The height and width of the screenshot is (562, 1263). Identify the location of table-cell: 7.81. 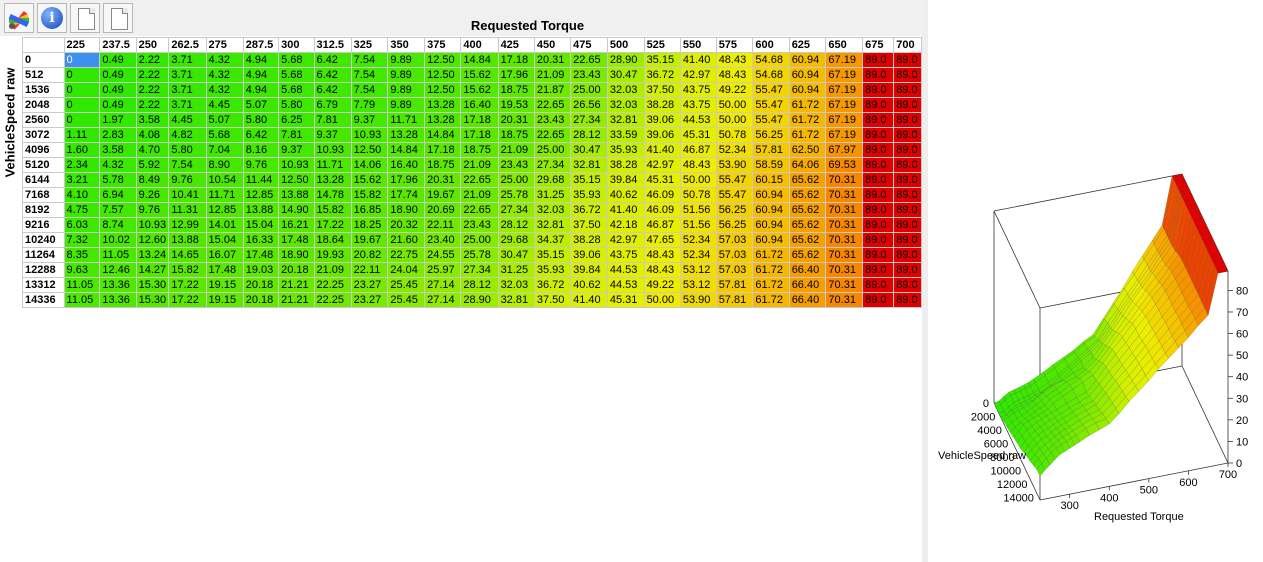
(296, 135).